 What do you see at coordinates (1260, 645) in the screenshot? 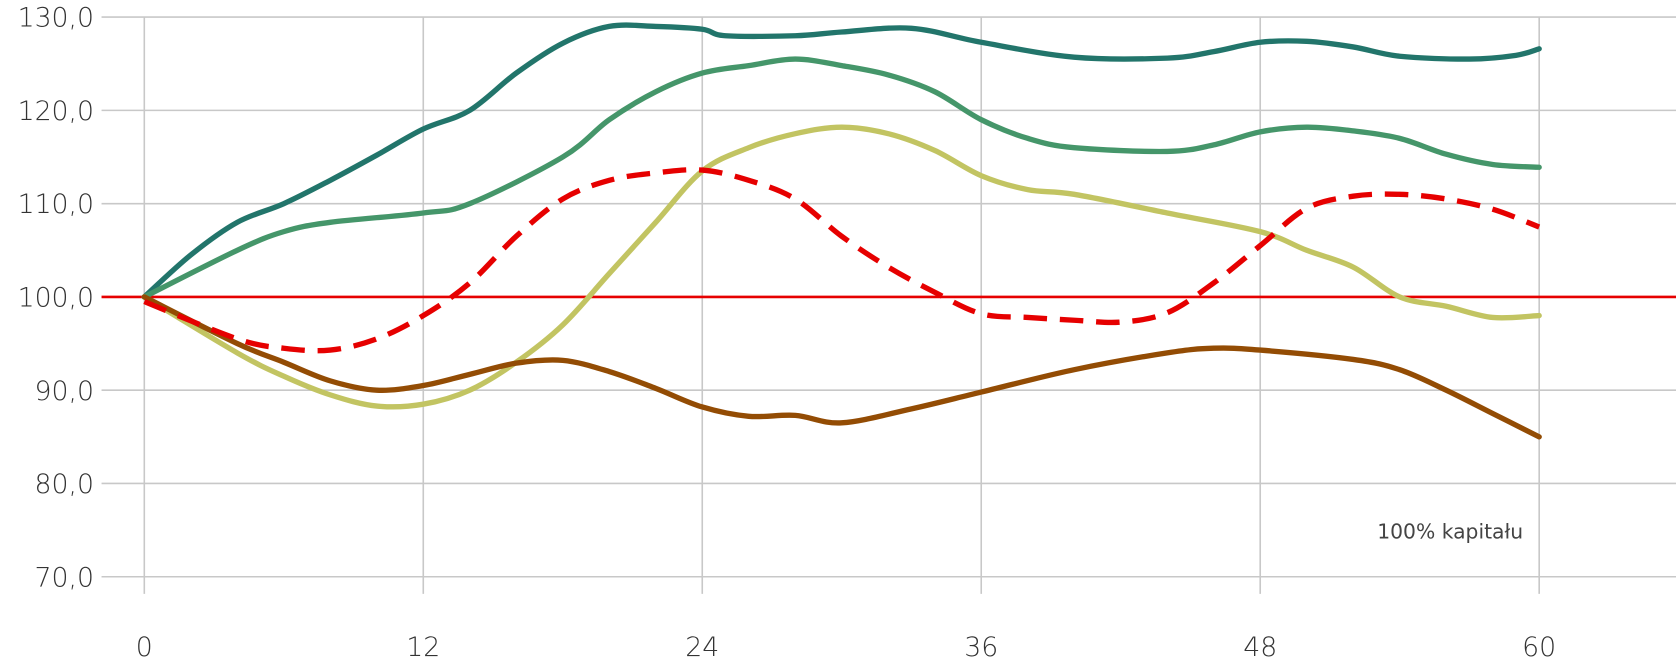
I see `x-tick-label: 48` at bounding box center [1260, 645].